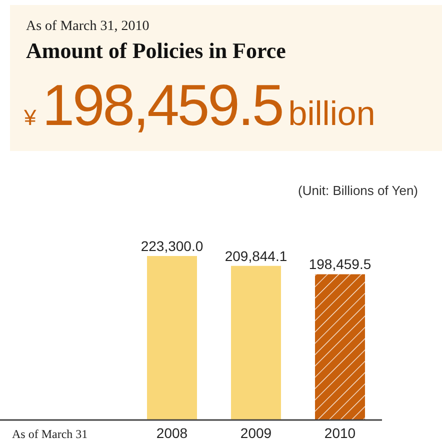  I want to click on text: billion, so click(332, 114).